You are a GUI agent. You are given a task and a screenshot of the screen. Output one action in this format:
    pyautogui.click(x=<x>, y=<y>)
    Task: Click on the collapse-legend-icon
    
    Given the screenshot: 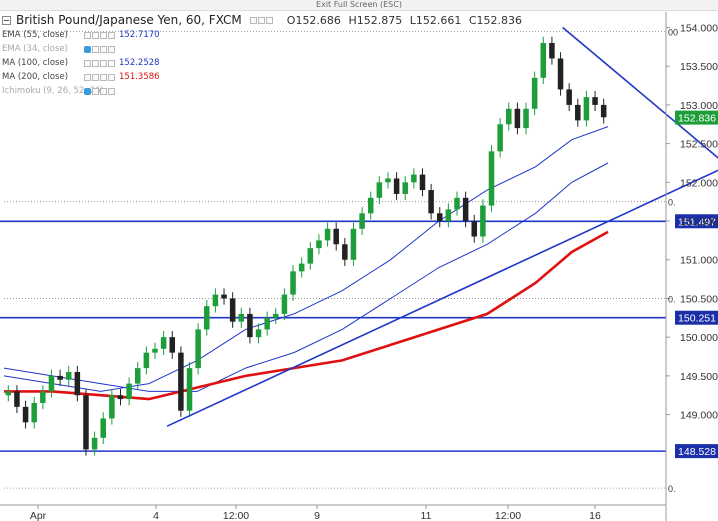 What is the action you would take?
    pyautogui.click(x=6, y=20)
    